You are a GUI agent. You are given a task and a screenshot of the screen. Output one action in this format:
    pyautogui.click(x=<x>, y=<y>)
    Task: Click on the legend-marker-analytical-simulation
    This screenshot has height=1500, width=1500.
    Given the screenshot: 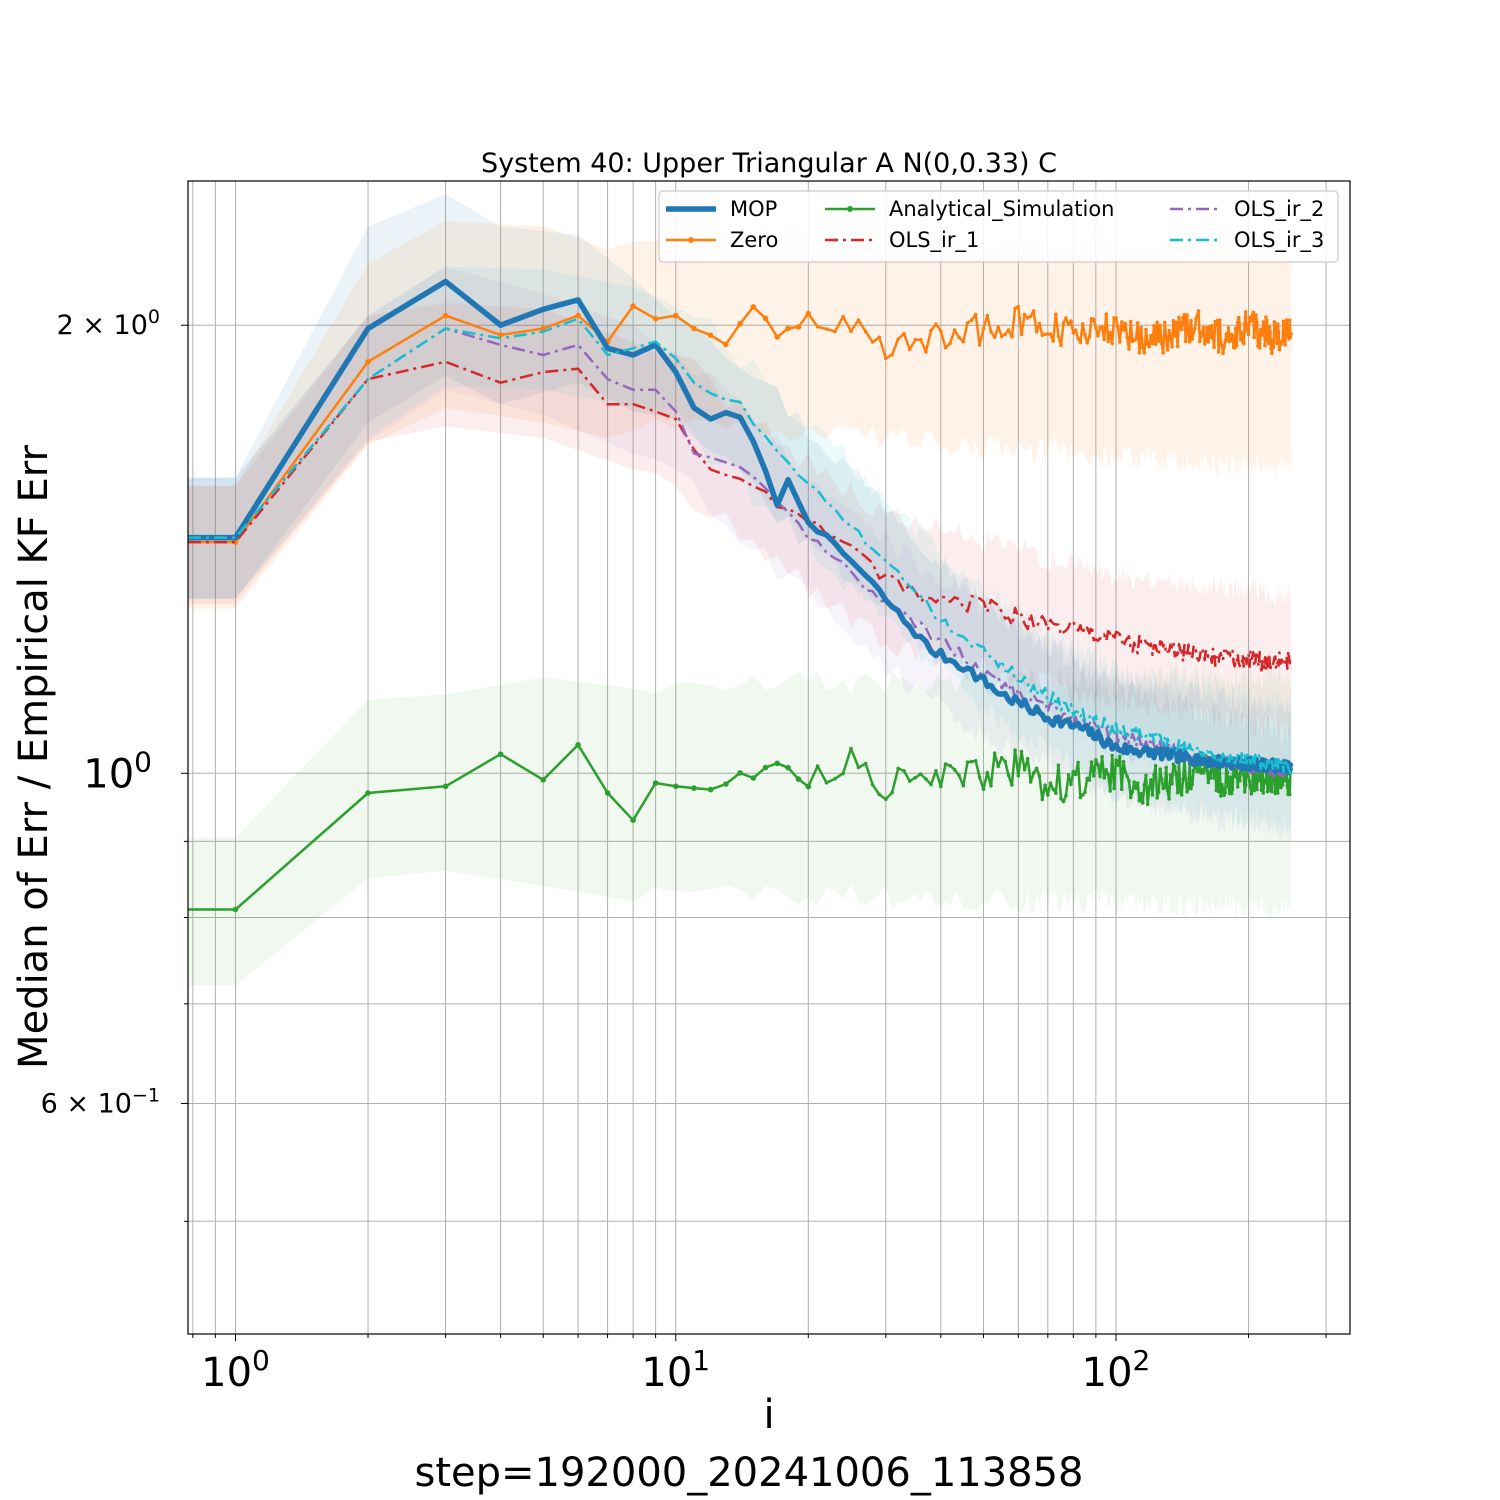 What is the action you would take?
    pyautogui.click(x=850, y=209)
    